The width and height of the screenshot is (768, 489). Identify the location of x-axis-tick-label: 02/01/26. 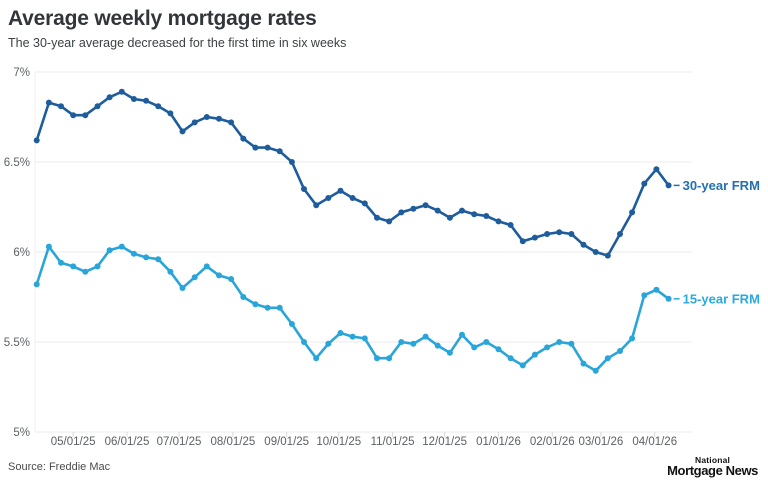
(552, 442).